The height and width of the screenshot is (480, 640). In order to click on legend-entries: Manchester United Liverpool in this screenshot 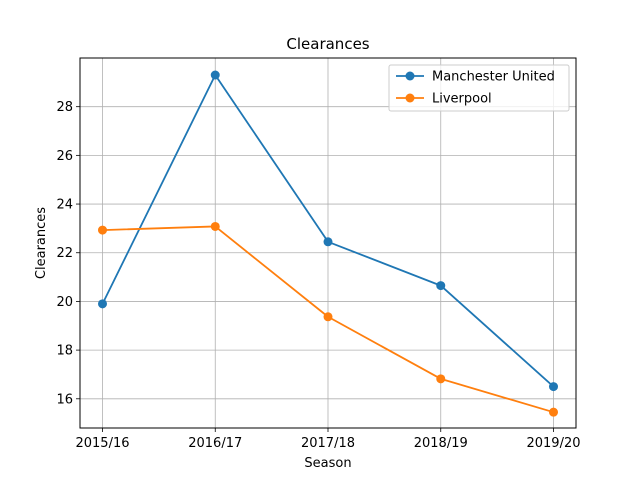, I will do `click(475, 88)`.